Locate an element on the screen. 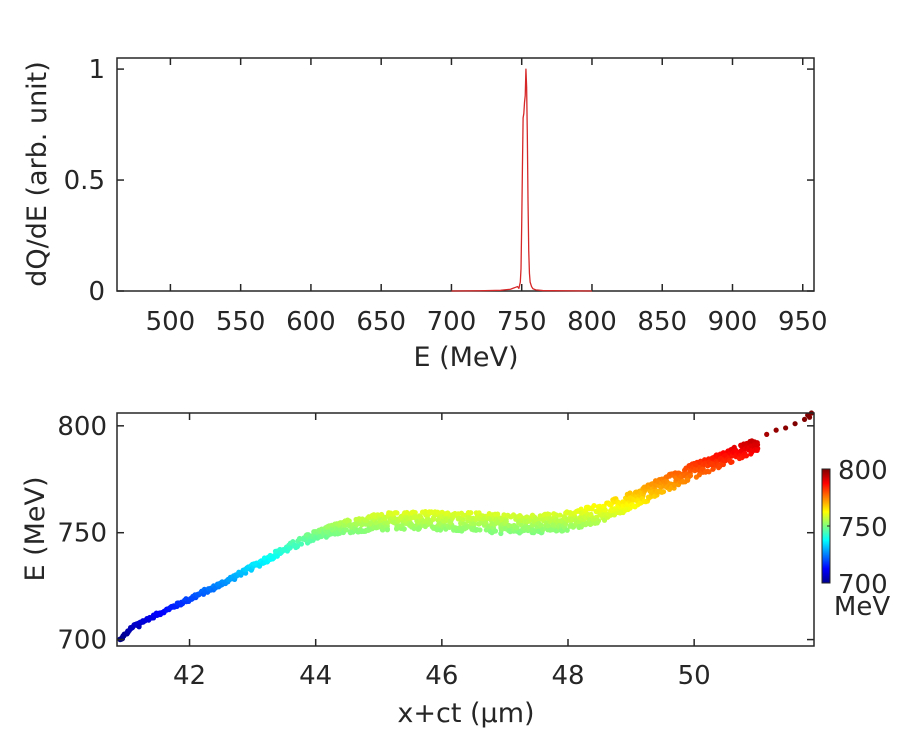 The image size is (902, 752). phase-space-x-tick-label: 46 is located at coordinates (441, 676).